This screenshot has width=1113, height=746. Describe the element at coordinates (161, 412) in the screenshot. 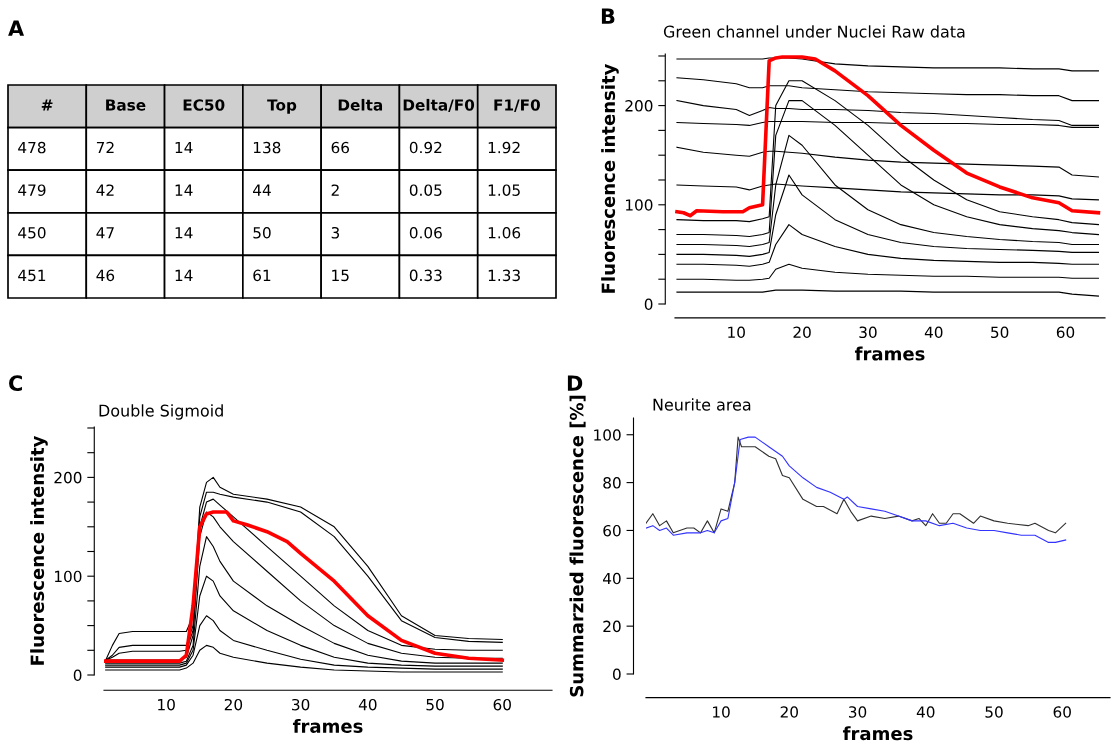

I see `chart-title: Double Sigmoid` at that location.